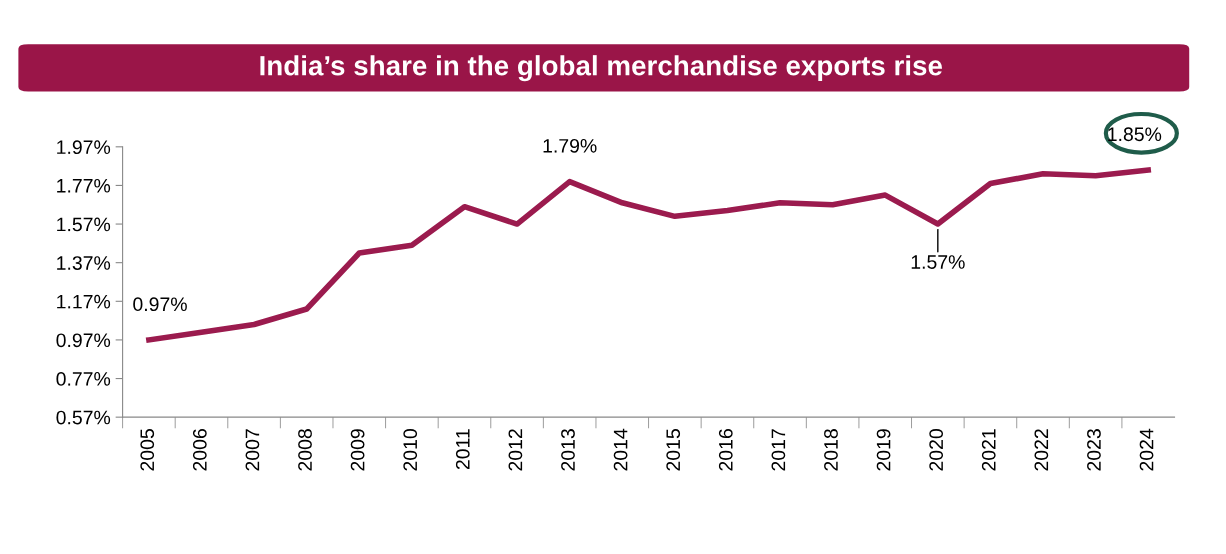  What do you see at coordinates (570, 145) in the screenshot?
I see `data-label: 1.79%` at bounding box center [570, 145].